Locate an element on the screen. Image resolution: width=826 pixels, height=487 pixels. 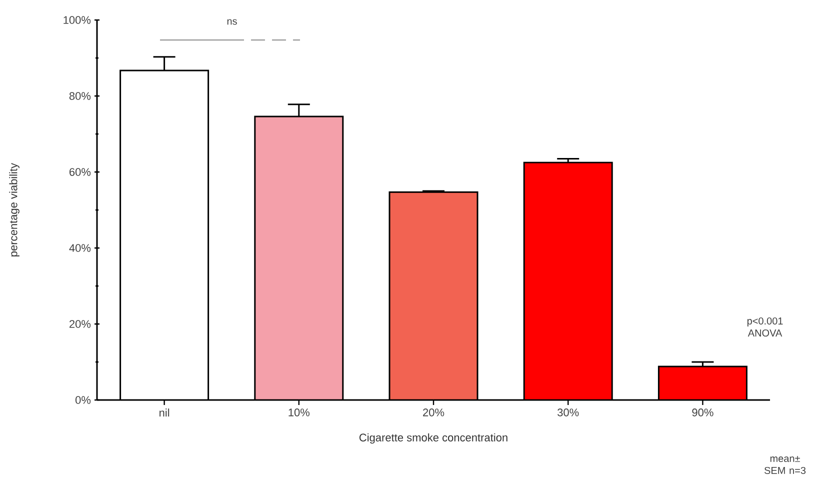
y-axis-title: percentage viability is located at coordinates (14, 209).